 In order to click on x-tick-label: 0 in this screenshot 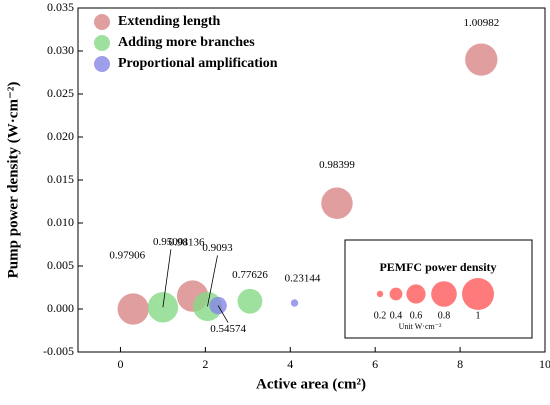, I will do `click(120, 364)`.